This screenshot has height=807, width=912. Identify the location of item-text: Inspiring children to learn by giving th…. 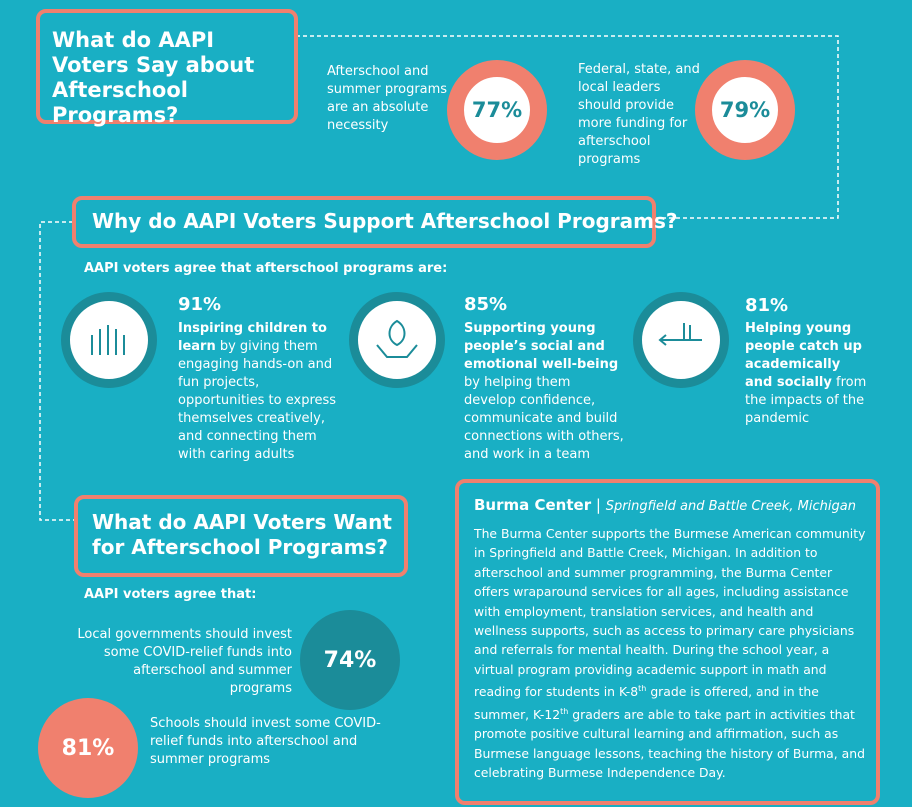
(258, 392).